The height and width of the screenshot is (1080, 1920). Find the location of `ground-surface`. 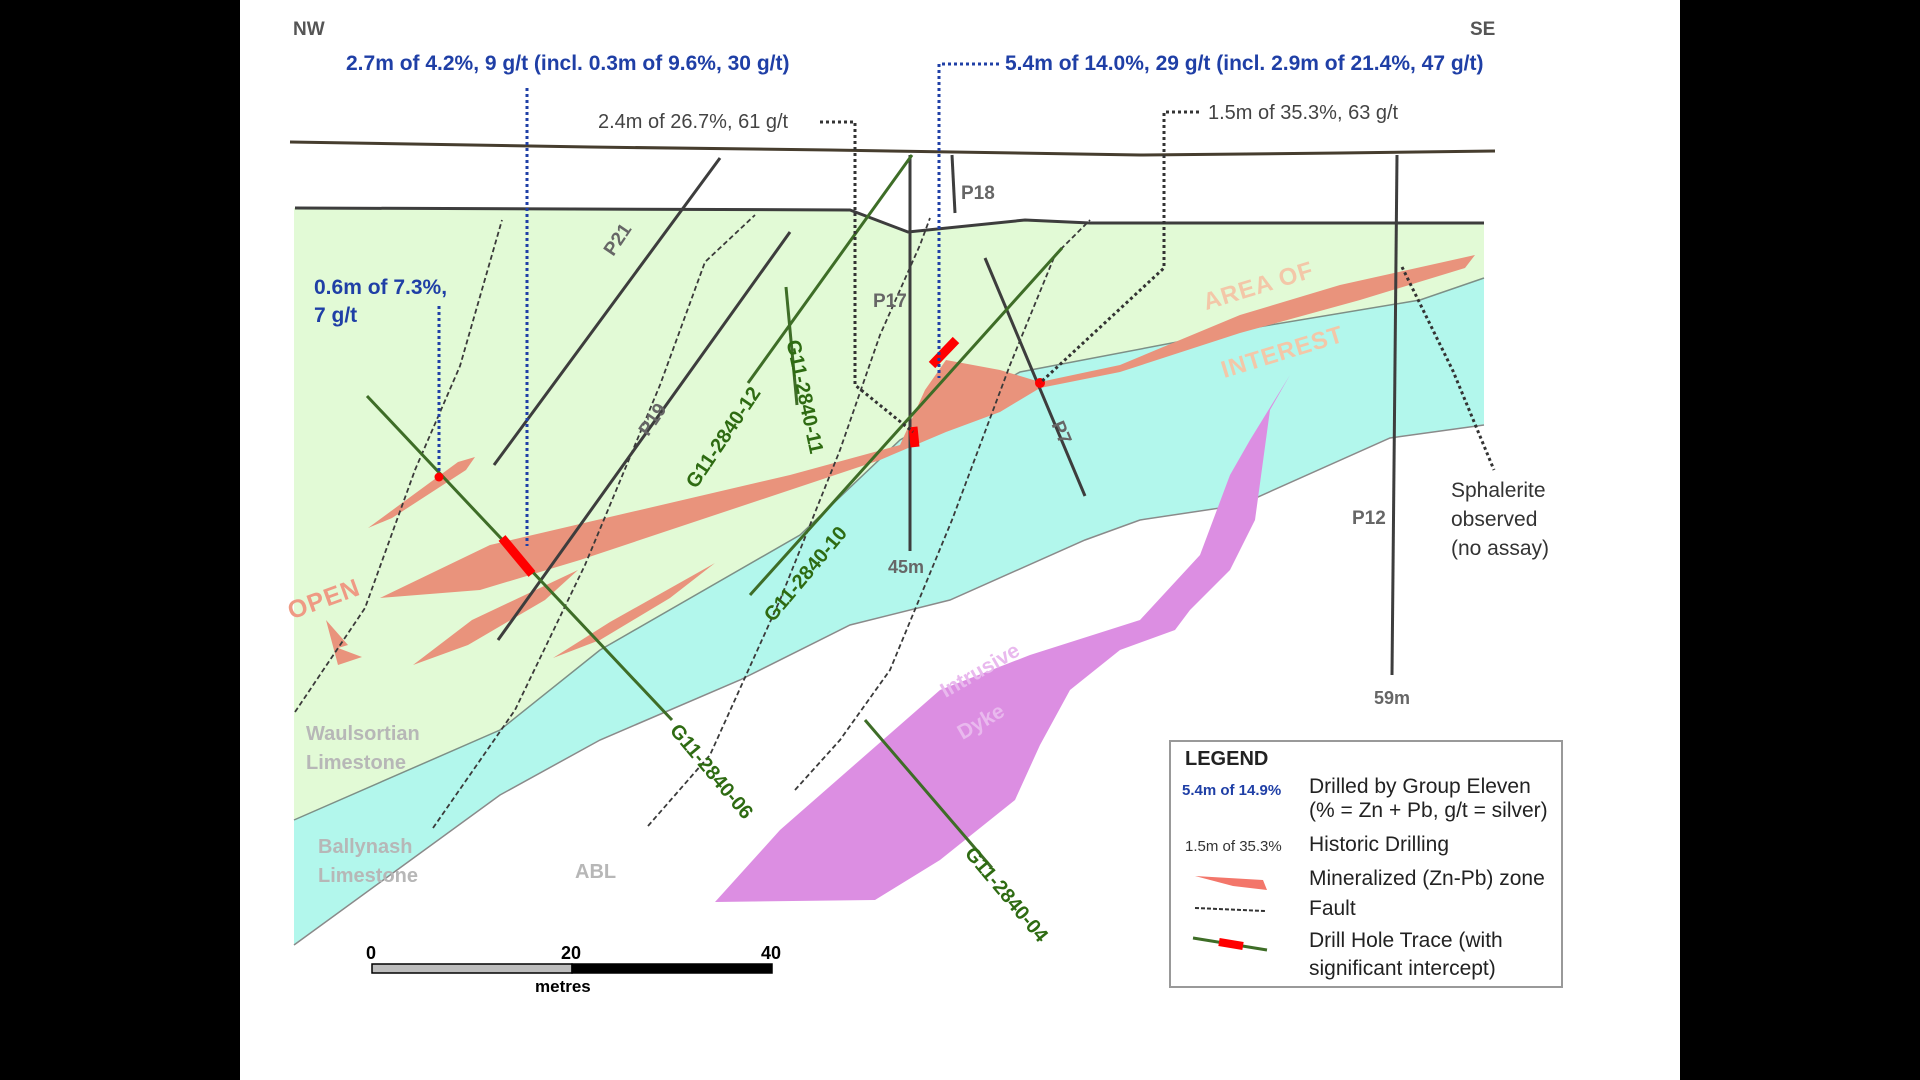

ground-surface is located at coordinates (892, 148).